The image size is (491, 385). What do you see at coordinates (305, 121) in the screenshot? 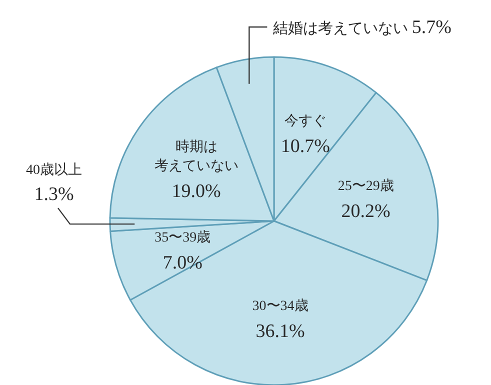
I see `slice-label: 今すぐ` at bounding box center [305, 121].